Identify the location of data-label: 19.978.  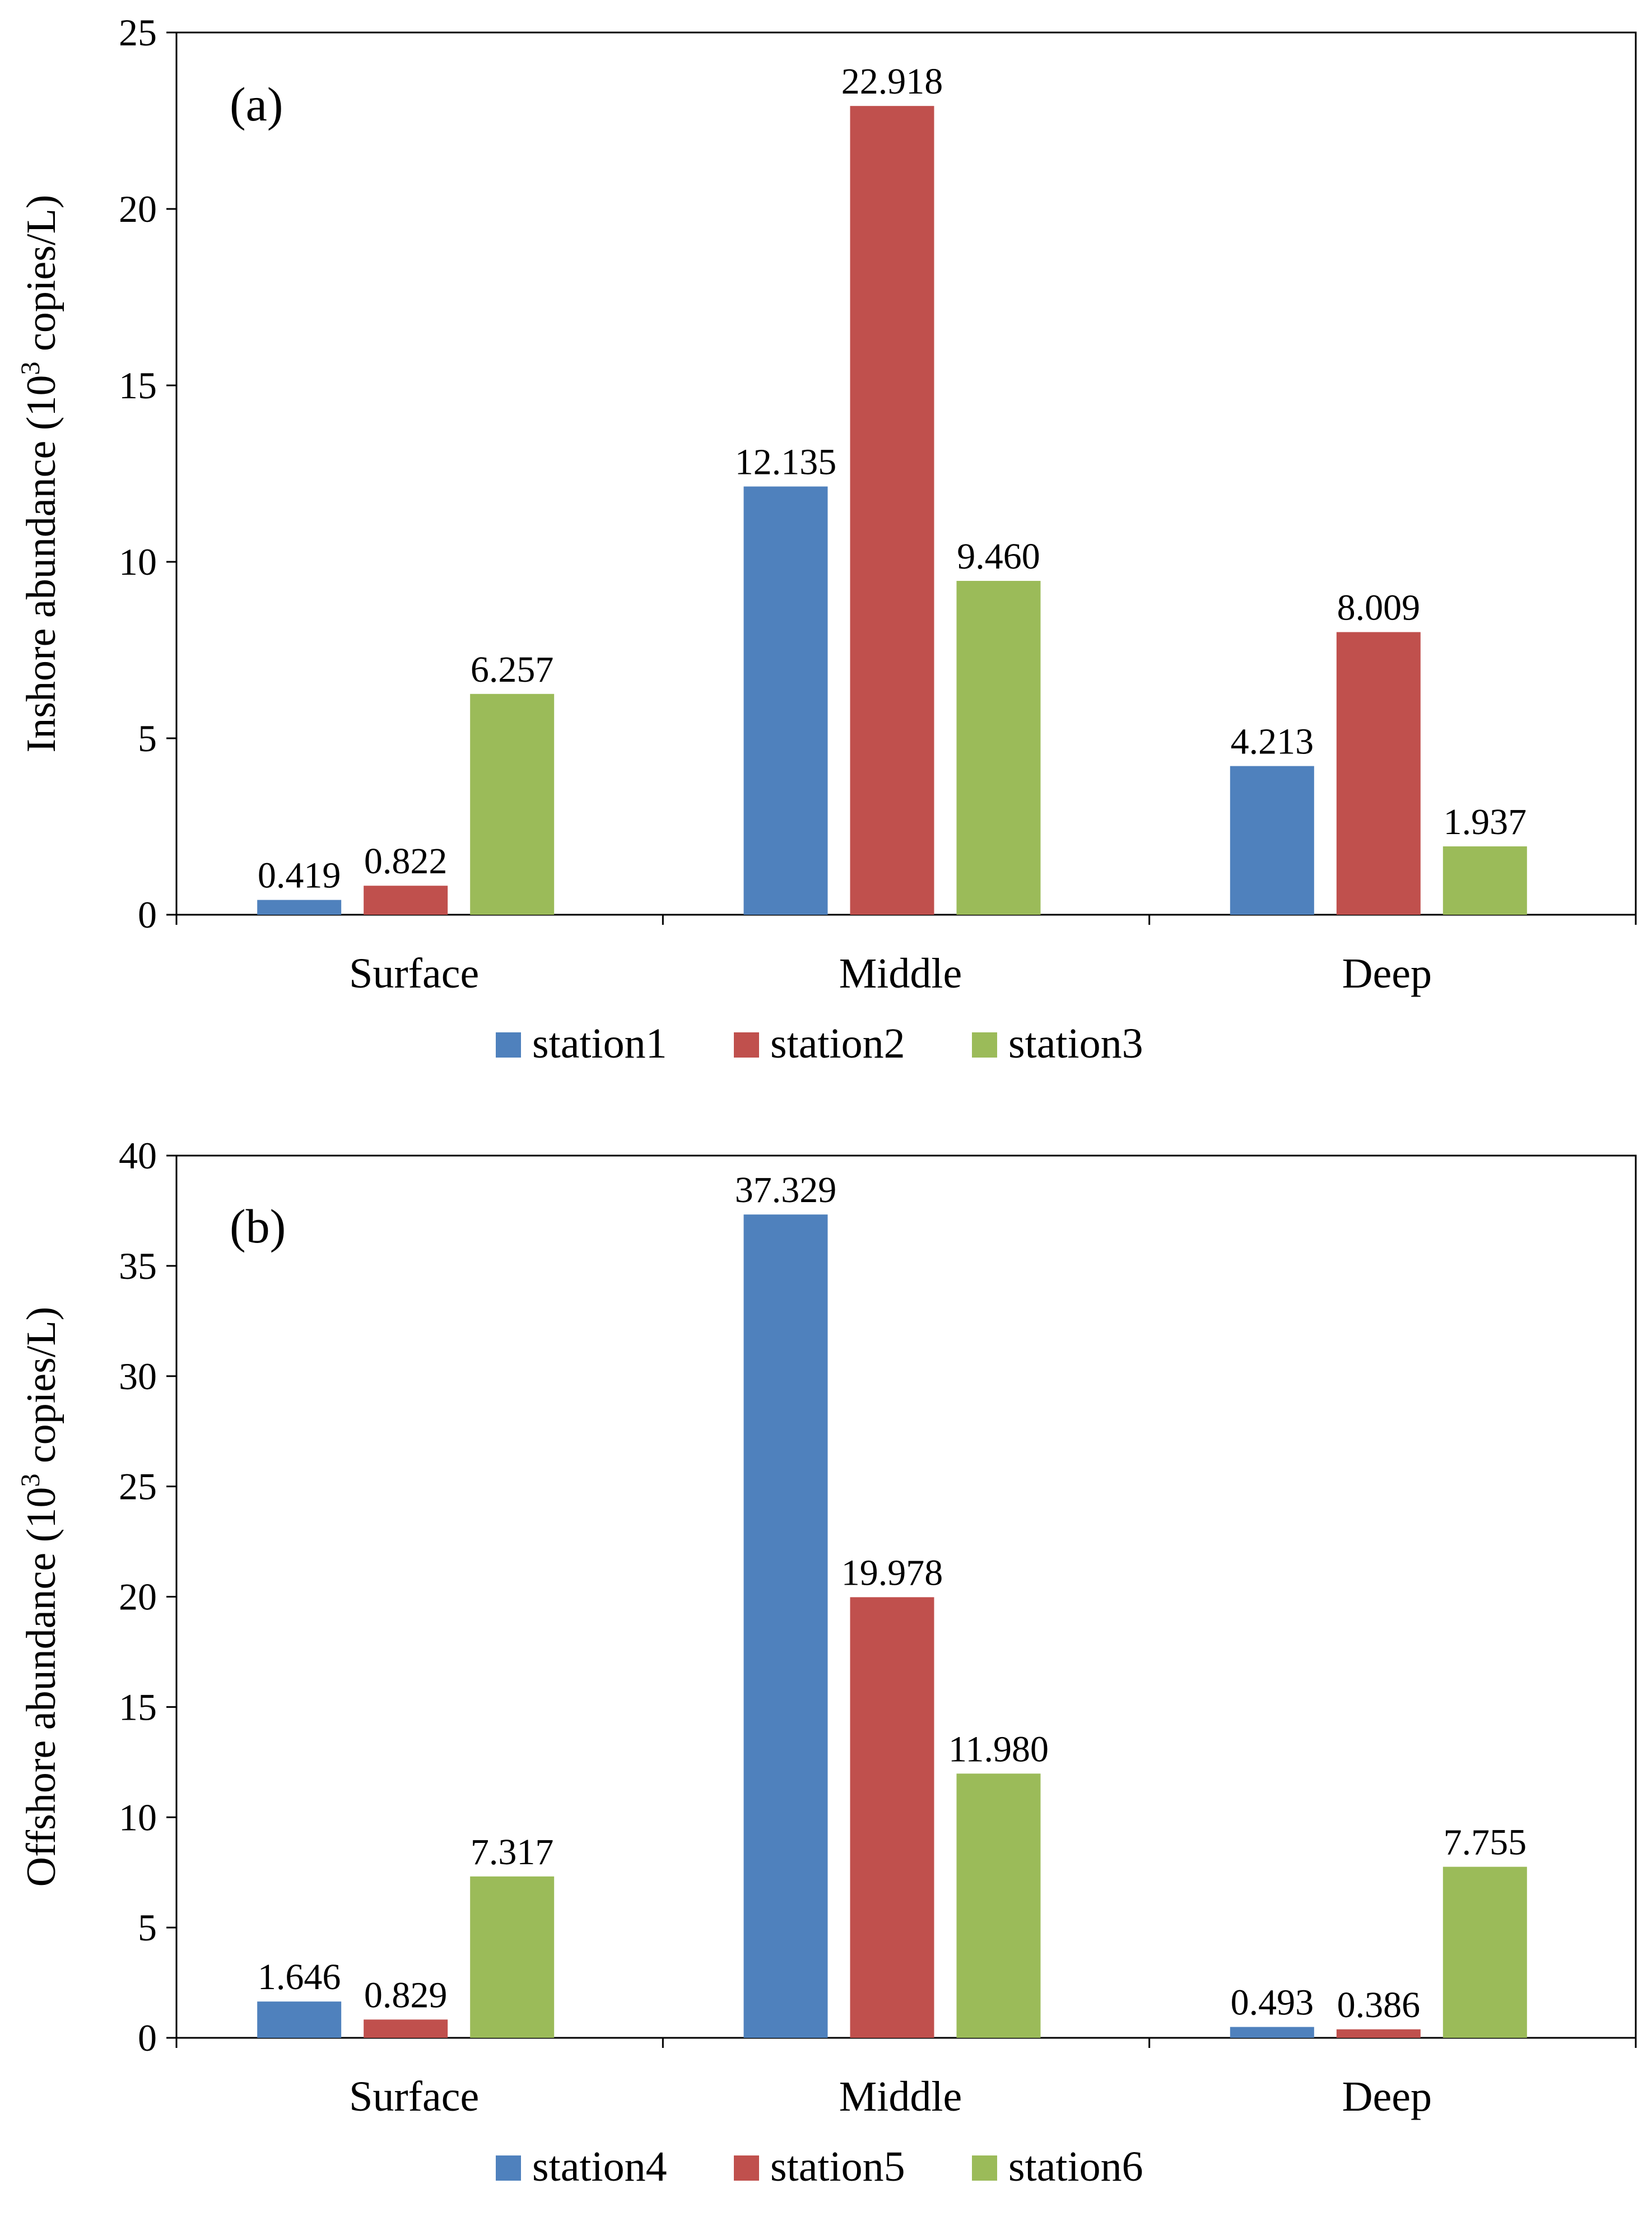
(892, 1573).